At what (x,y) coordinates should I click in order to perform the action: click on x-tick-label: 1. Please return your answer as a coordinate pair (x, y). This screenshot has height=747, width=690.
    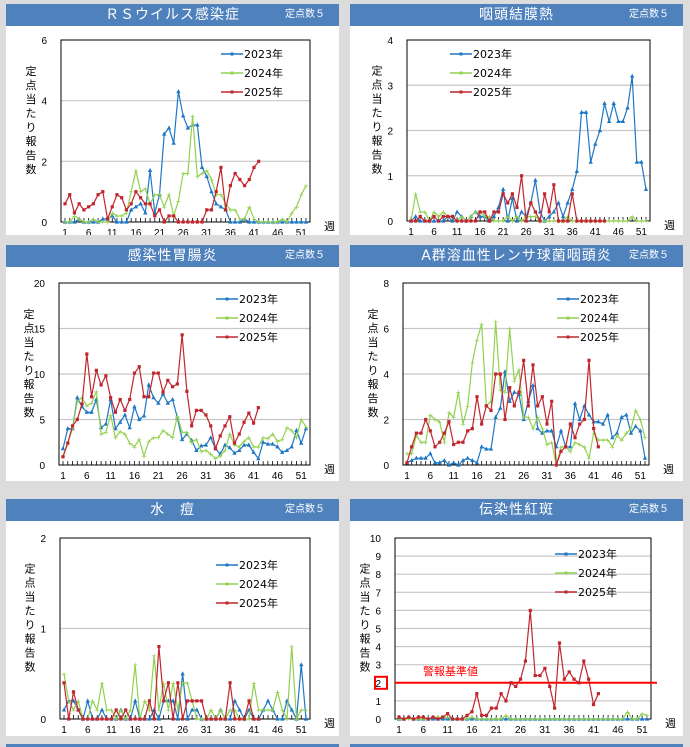
    Looking at the image, I should click on (399, 730).